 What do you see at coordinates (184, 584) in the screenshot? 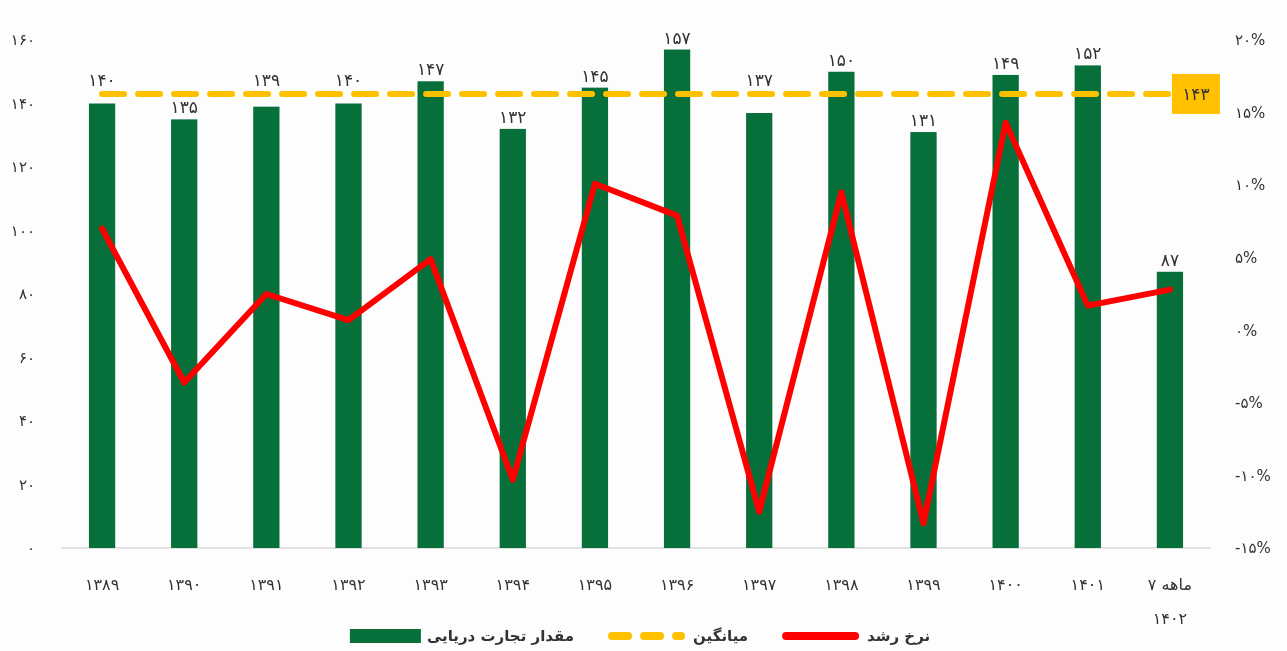
I see `x-tick-label: ۱۳۹۰` at bounding box center [184, 584].